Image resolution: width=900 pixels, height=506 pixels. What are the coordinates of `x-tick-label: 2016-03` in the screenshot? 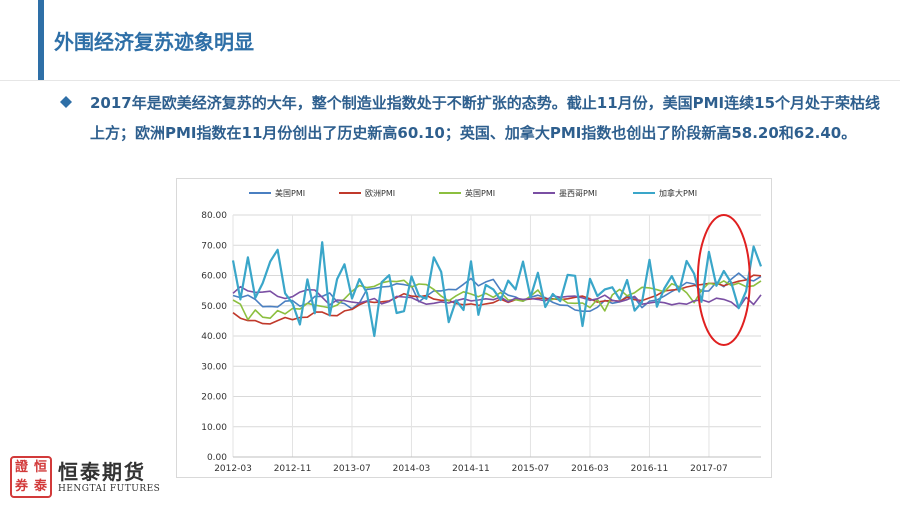 It's located at (590, 469).